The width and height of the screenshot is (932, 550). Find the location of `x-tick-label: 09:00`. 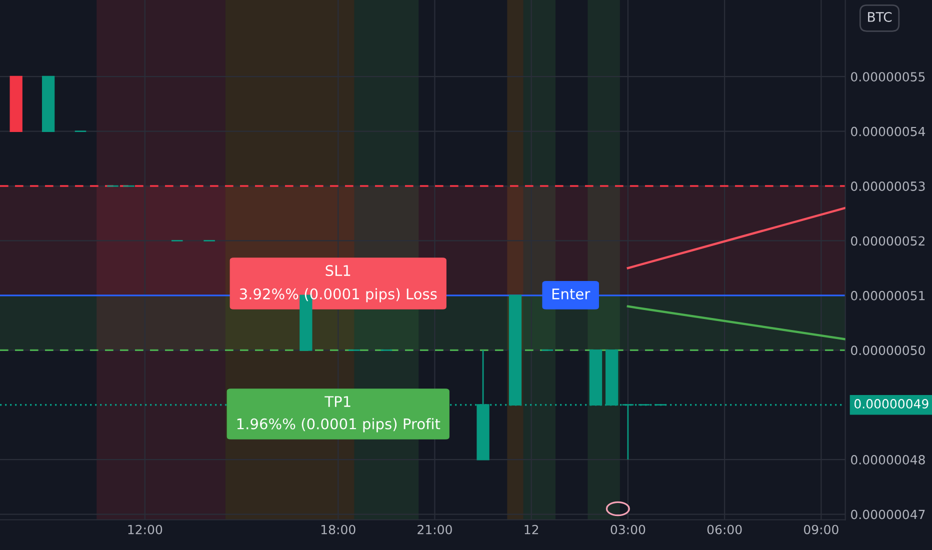

x-tick-label: 09:00 is located at coordinates (821, 529).